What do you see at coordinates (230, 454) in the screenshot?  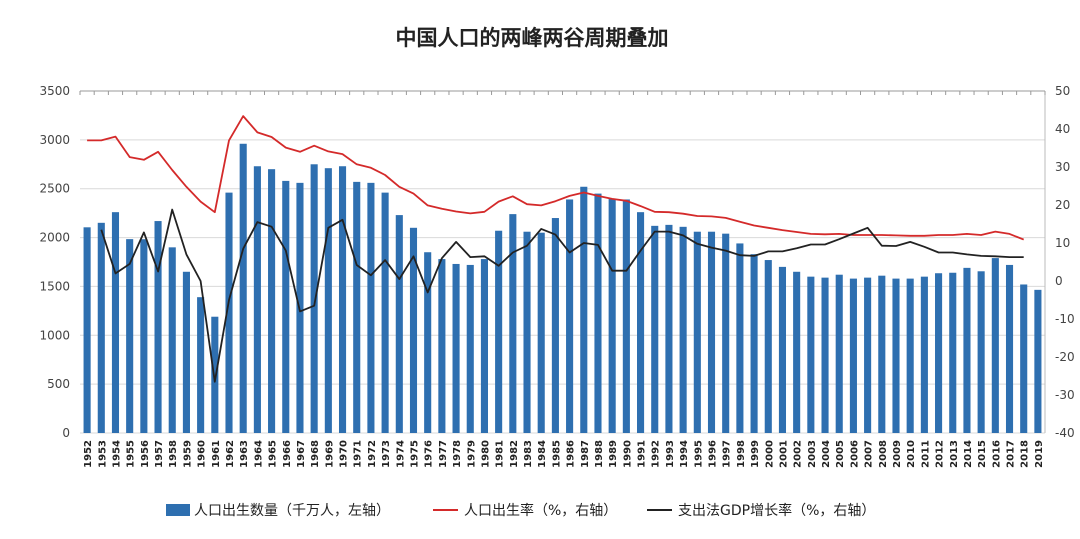 I see `x-tick-label: 1962` at bounding box center [230, 454].